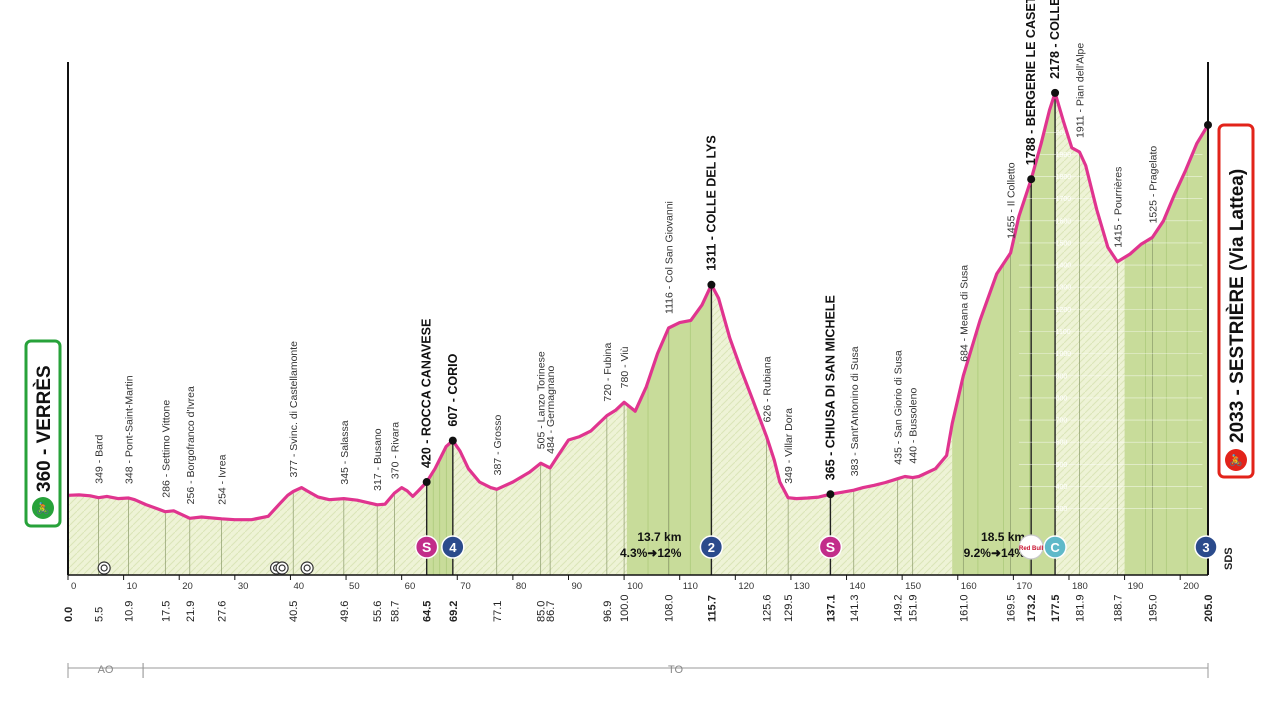  What do you see at coordinates (106, 670) in the screenshot?
I see `province-label: AO` at bounding box center [106, 670].